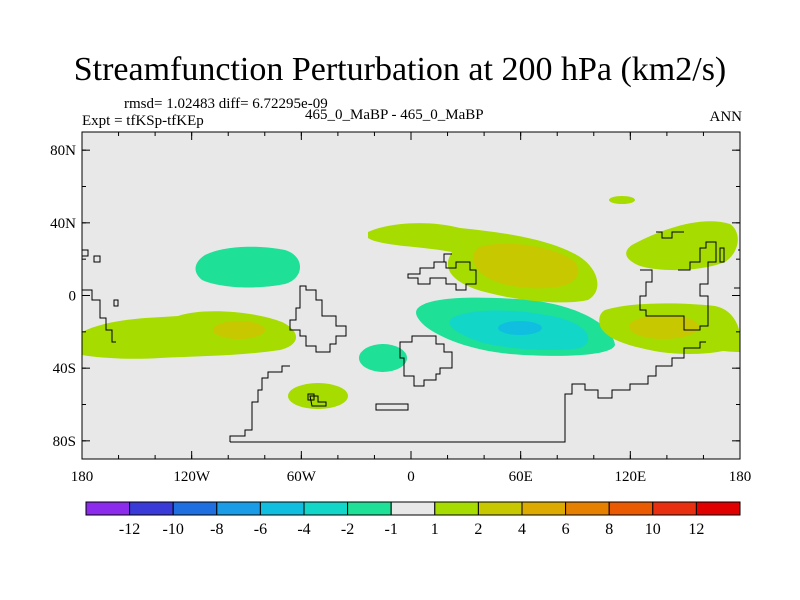 This screenshot has width=800, height=600. I want to click on coastline-south-atlantic-islands, so click(311, 397).